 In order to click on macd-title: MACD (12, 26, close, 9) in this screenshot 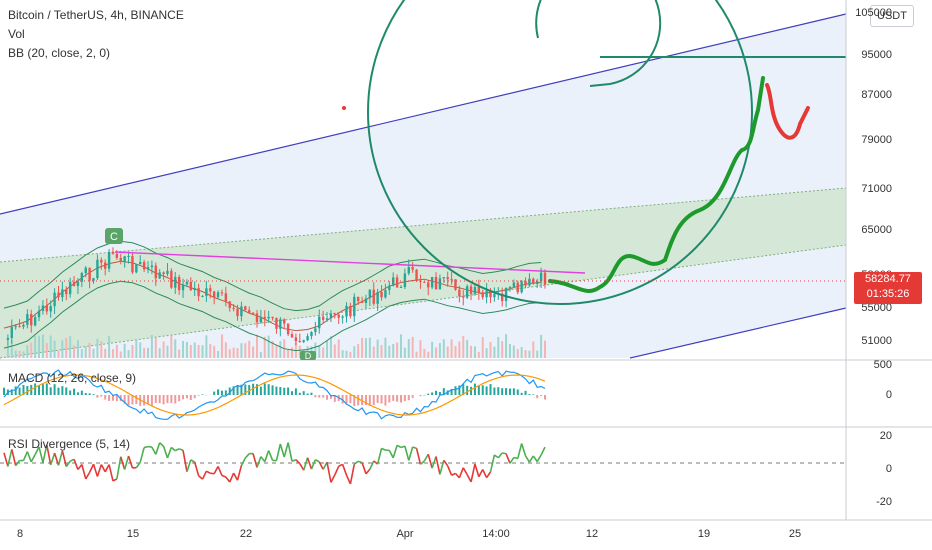, I will do `click(72, 378)`.